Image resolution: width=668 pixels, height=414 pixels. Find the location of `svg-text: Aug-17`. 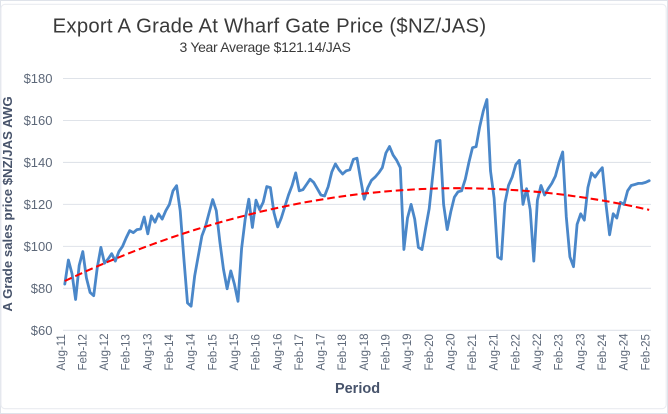

svg-text: Aug-17 is located at coordinates (322, 351).